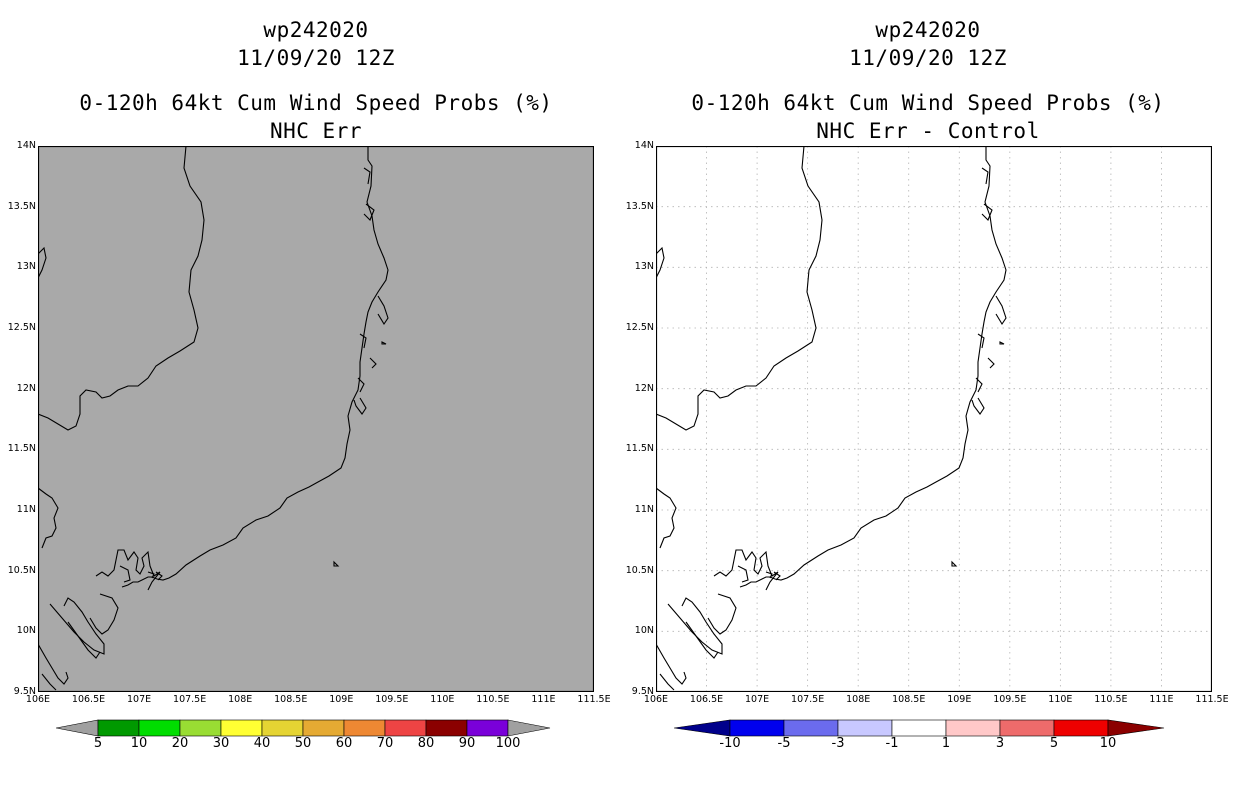 The height and width of the screenshot is (800, 1236). Describe the element at coordinates (656, 699) in the screenshot. I see `lon-tick-label: 106E` at that location.